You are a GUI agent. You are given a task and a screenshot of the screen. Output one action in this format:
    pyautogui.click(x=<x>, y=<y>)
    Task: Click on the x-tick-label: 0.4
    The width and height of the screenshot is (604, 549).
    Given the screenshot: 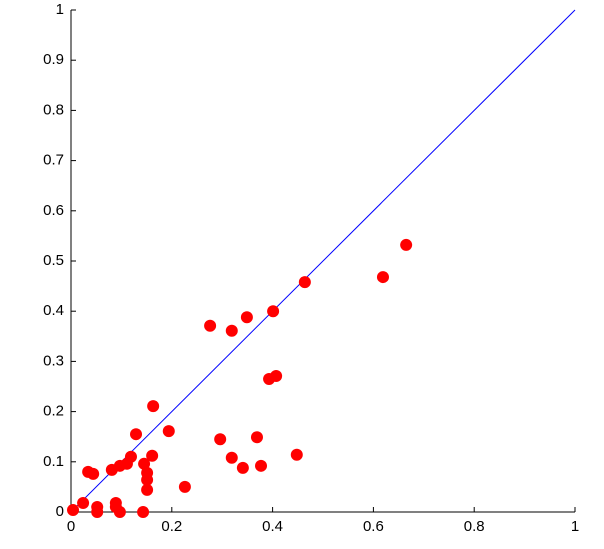 What is the action you would take?
    pyautogui.click(x=272, y=526)
    